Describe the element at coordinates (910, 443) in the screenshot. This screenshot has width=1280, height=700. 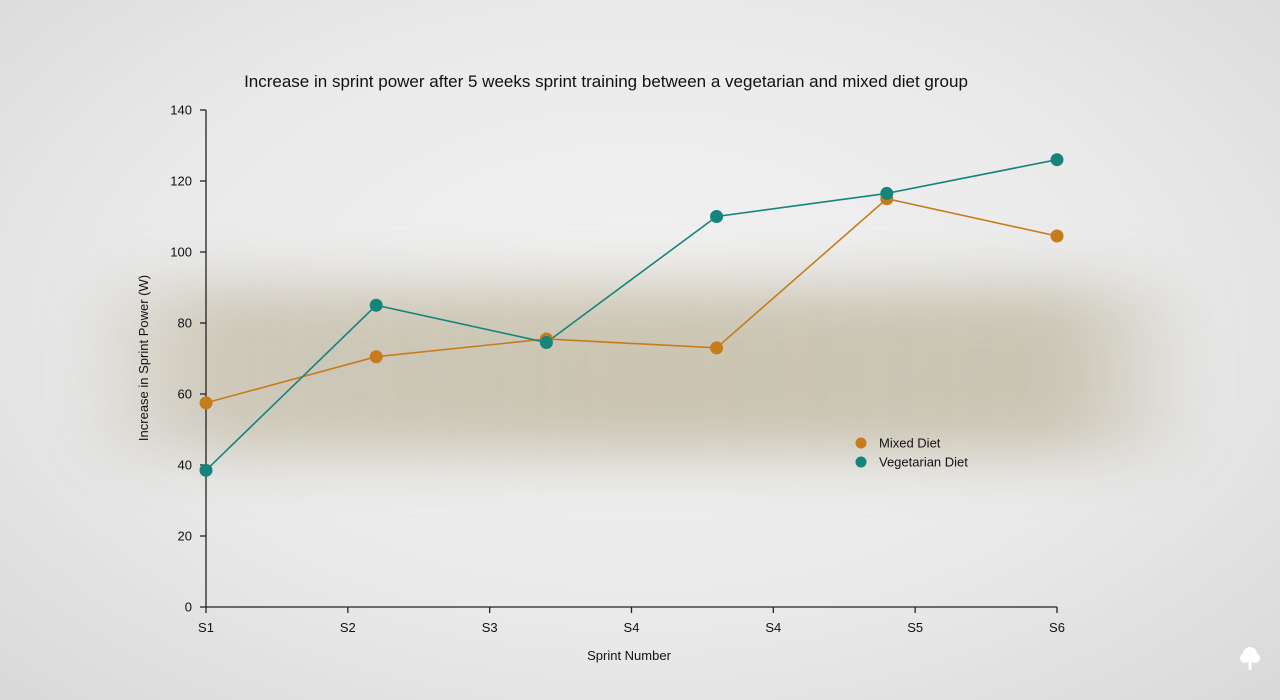
I see `legend-label-0: Mixed Diet` at that location.